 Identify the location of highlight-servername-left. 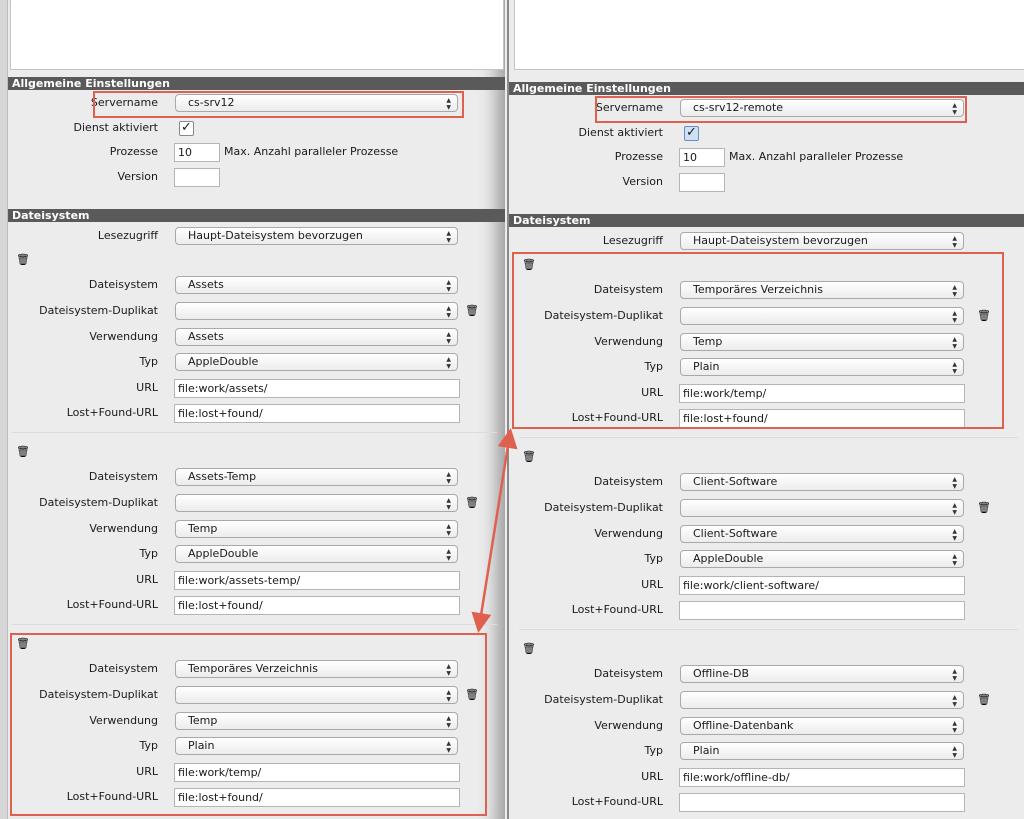
(278, 104).